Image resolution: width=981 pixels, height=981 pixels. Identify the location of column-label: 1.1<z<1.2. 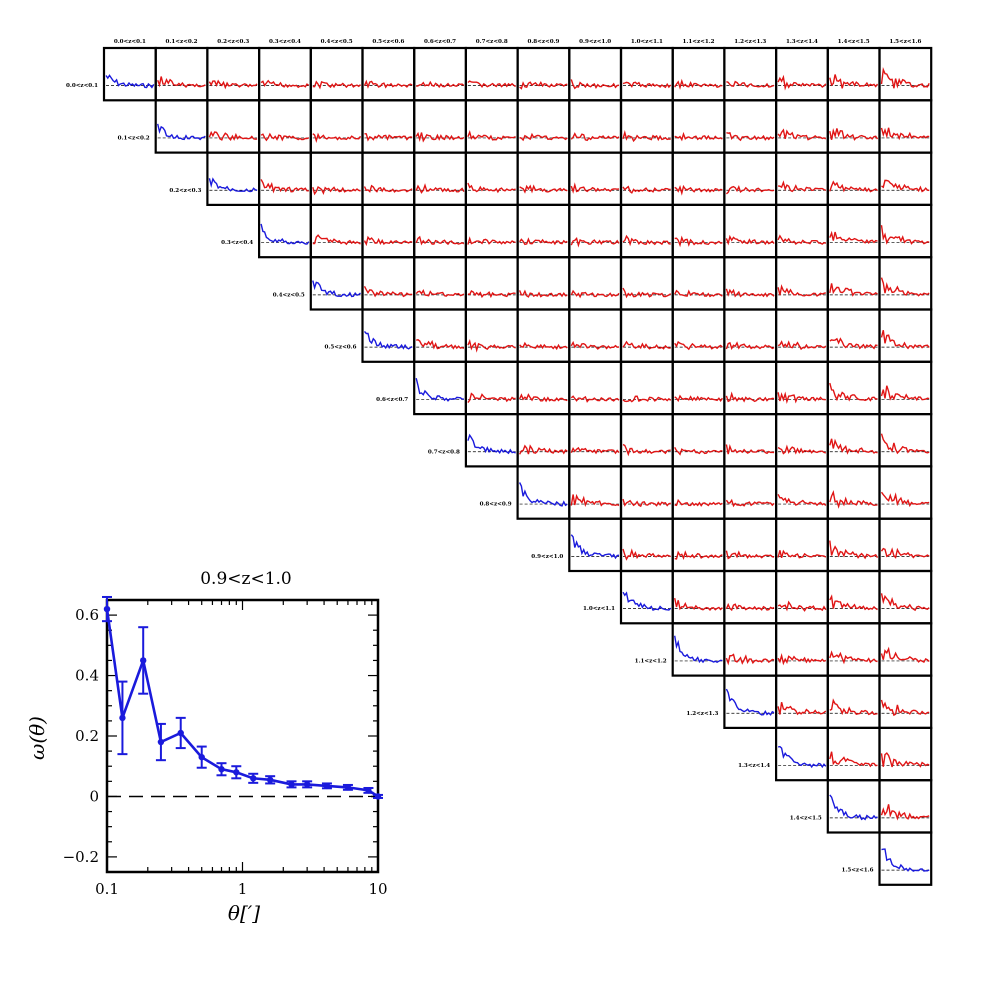
(699, 42).